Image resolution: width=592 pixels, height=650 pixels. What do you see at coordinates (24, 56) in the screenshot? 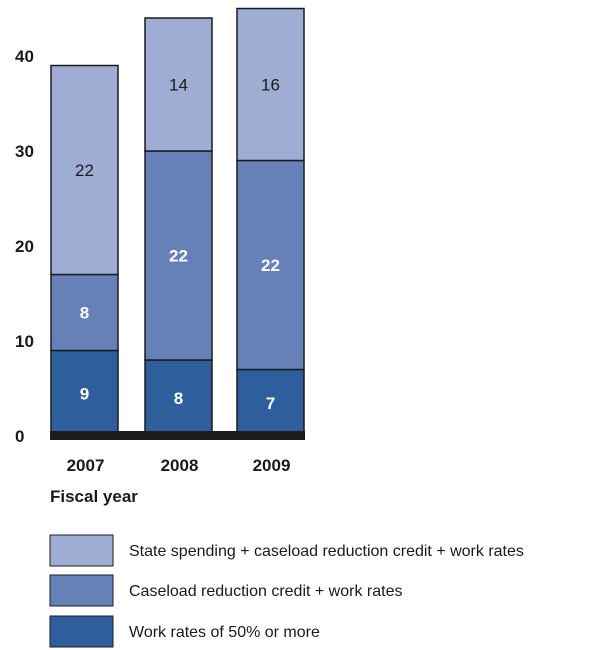
I see `y-tick-label: 40` at bounding box center [24, 56].